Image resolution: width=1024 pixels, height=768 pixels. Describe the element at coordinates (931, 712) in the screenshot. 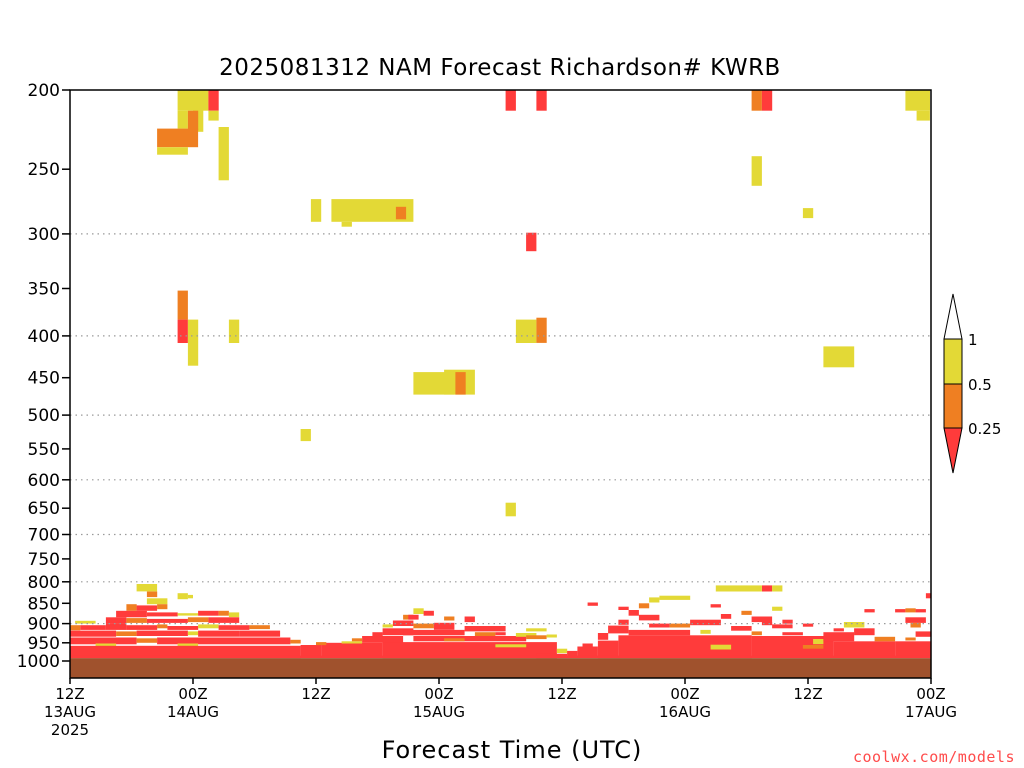

I see `x-tick-label: 17AUG` at that location.